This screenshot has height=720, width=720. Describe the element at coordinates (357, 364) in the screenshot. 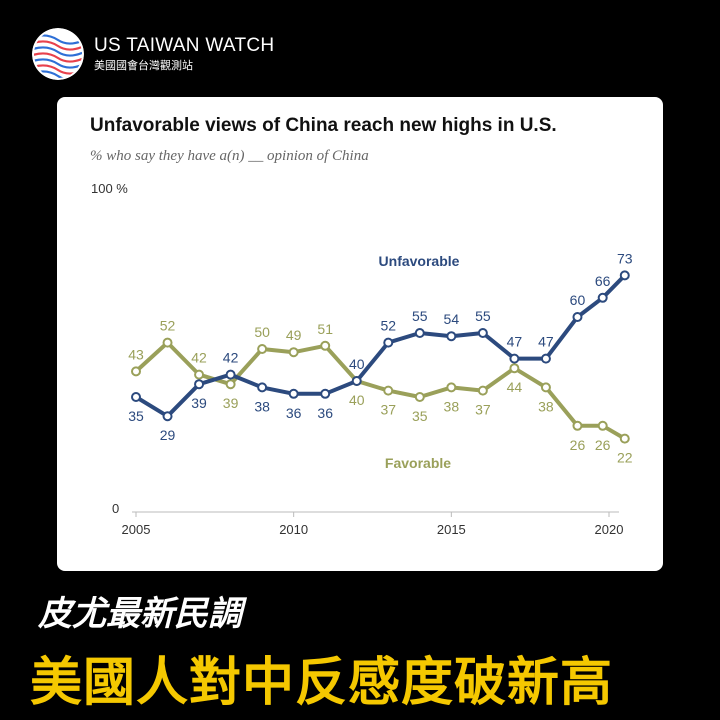

I see `data-label-unfavorable: 40` at that location.